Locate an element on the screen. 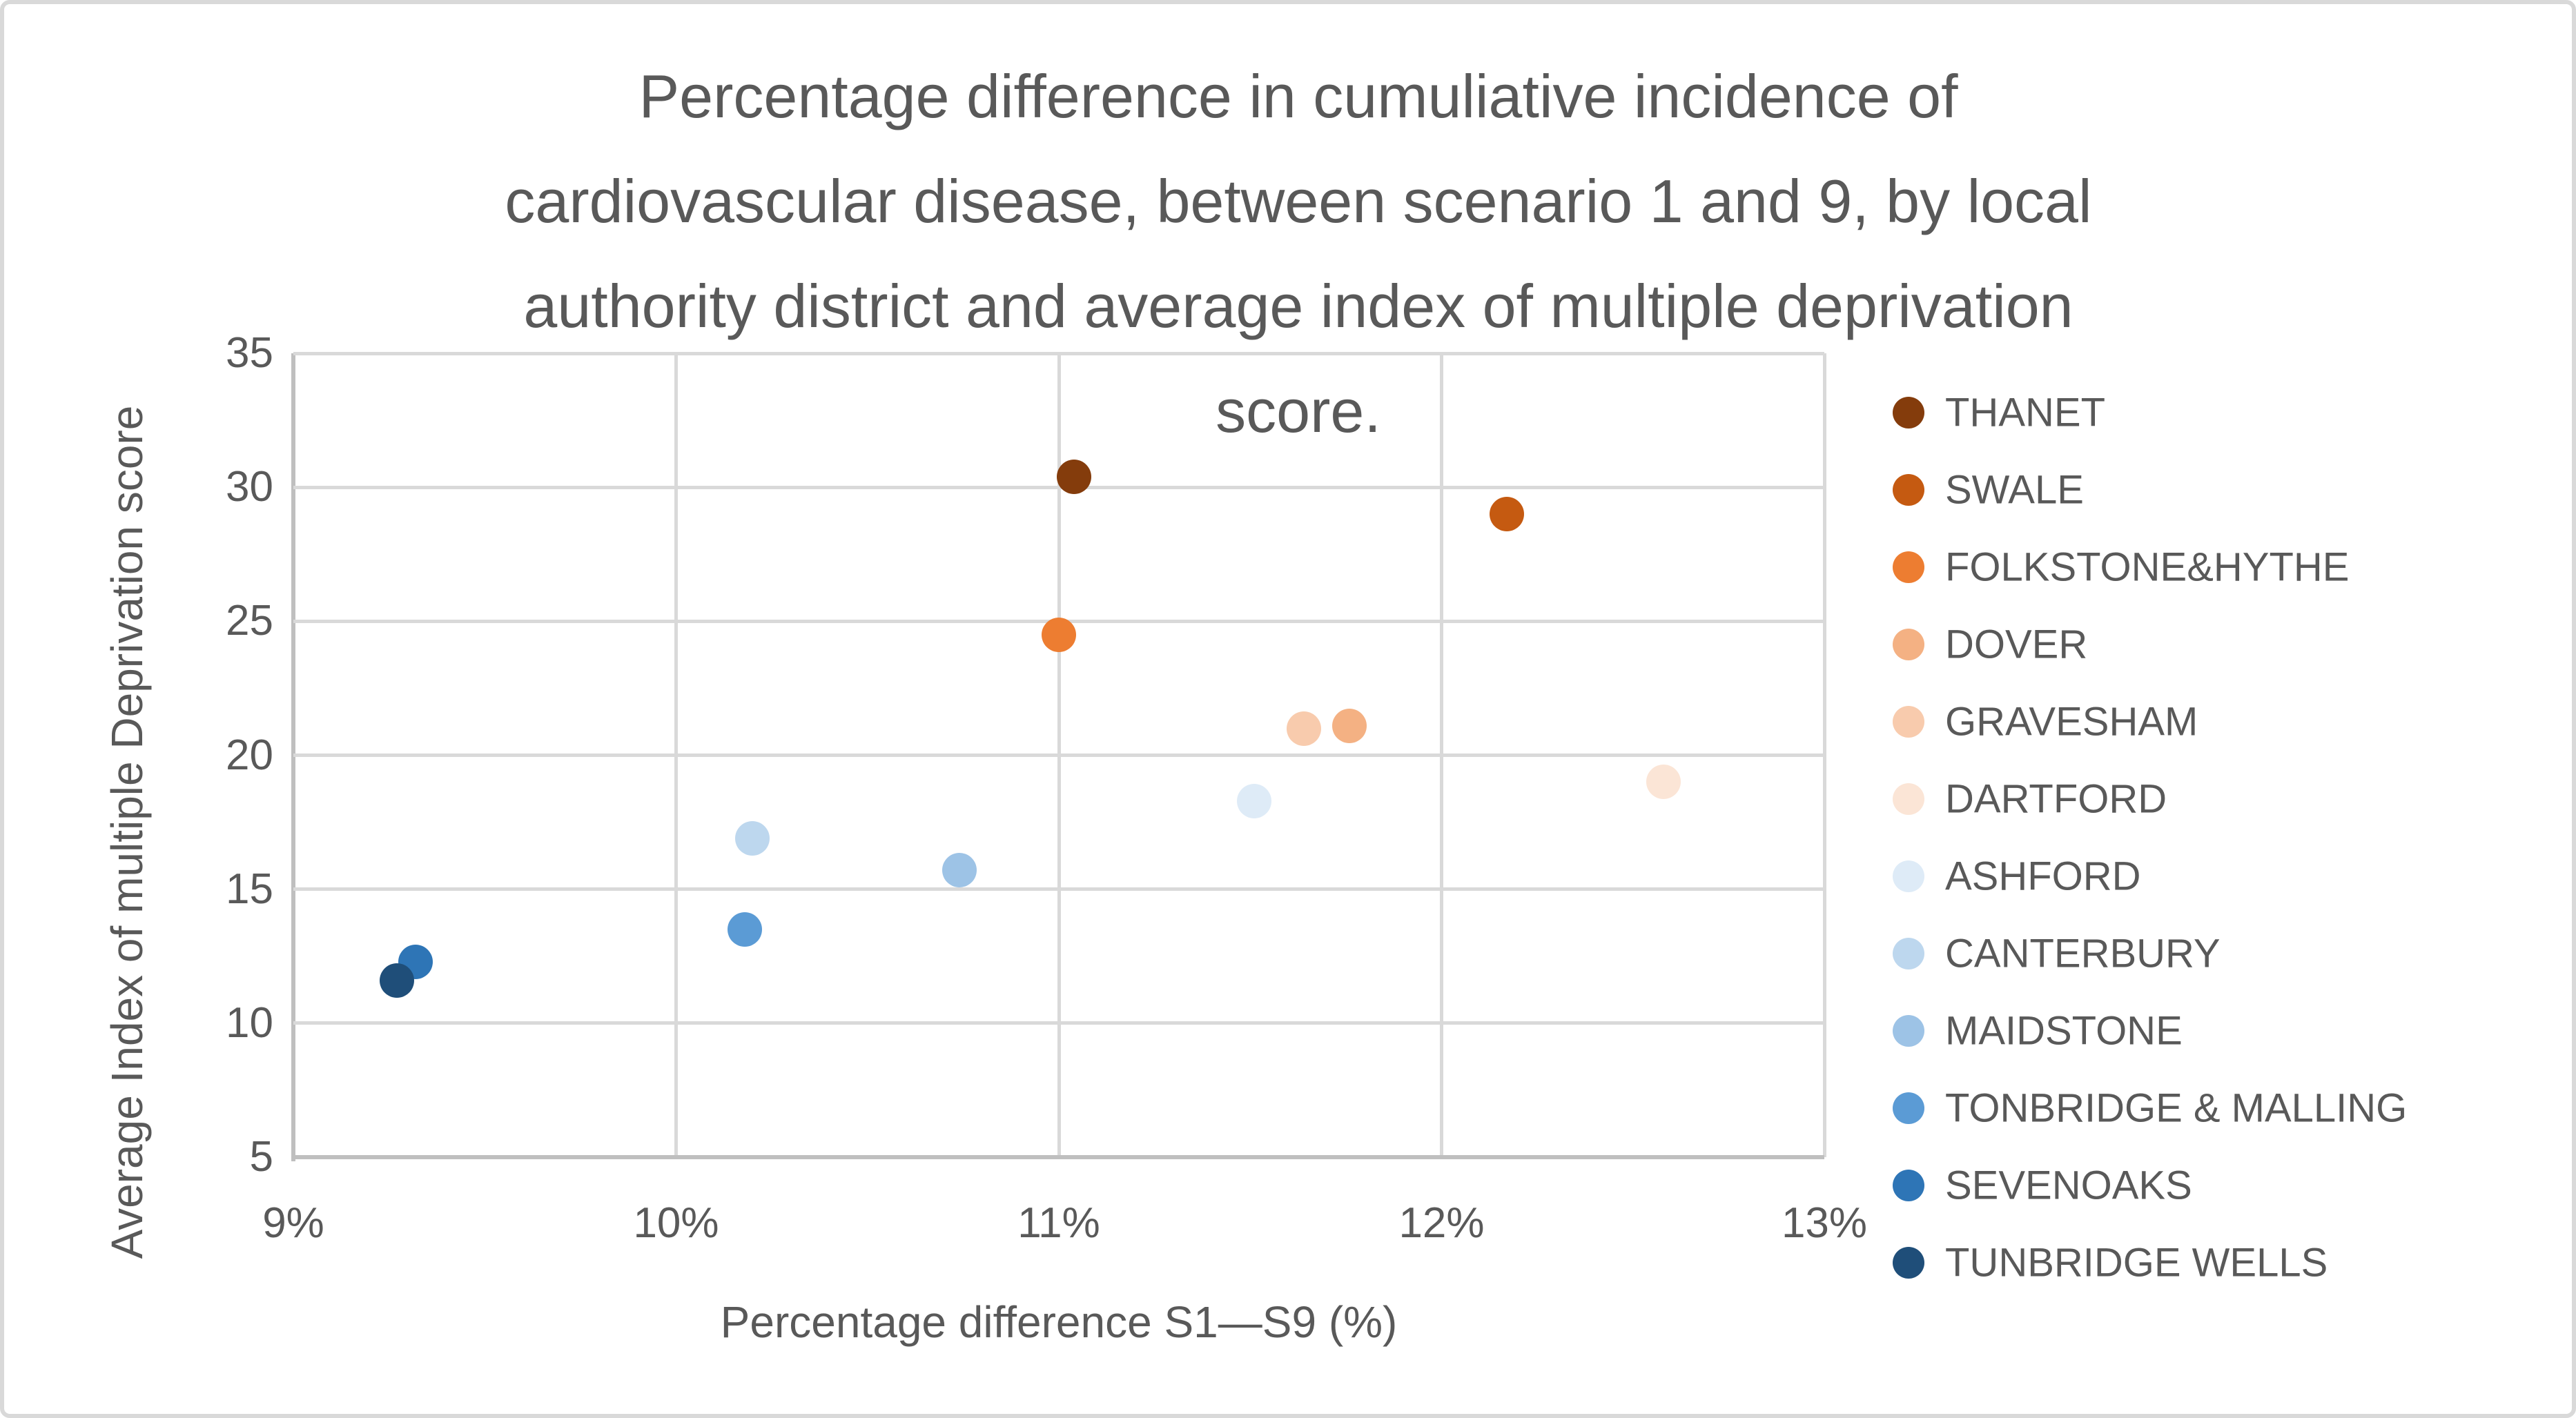 The height and width of the screenshot is (1418, 2576). x-tick-label-10: 10% is located at coordinates (676, 1223).